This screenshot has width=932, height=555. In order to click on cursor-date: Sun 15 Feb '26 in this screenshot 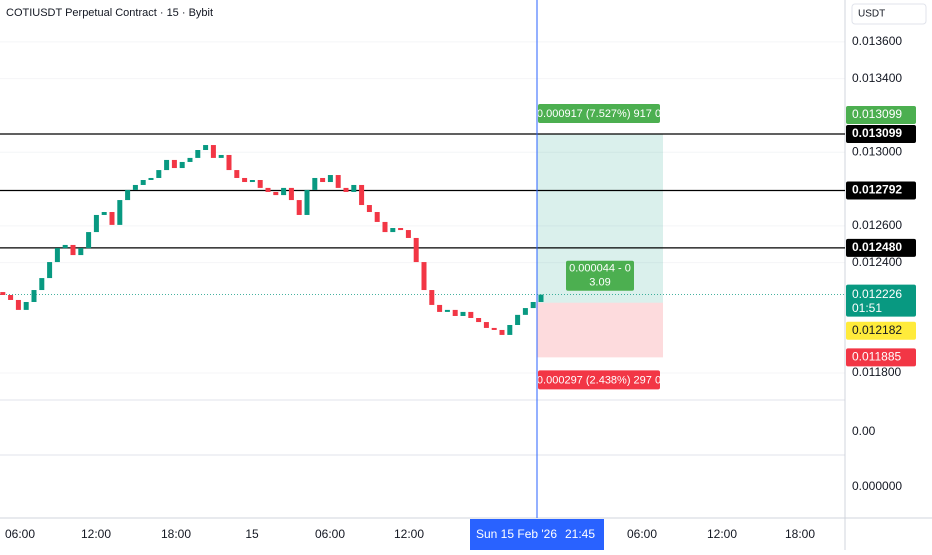, I will do `click(516, 534)`.